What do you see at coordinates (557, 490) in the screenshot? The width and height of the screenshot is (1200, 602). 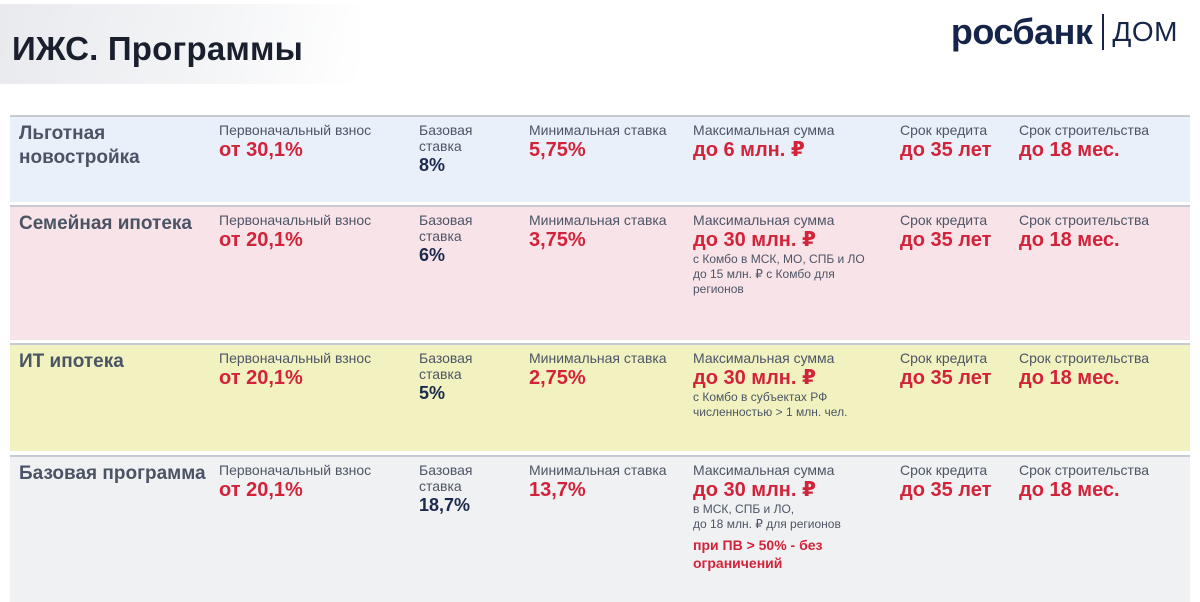 I see `min-rate-value: 13,7%` at bounding box center [557, 490].